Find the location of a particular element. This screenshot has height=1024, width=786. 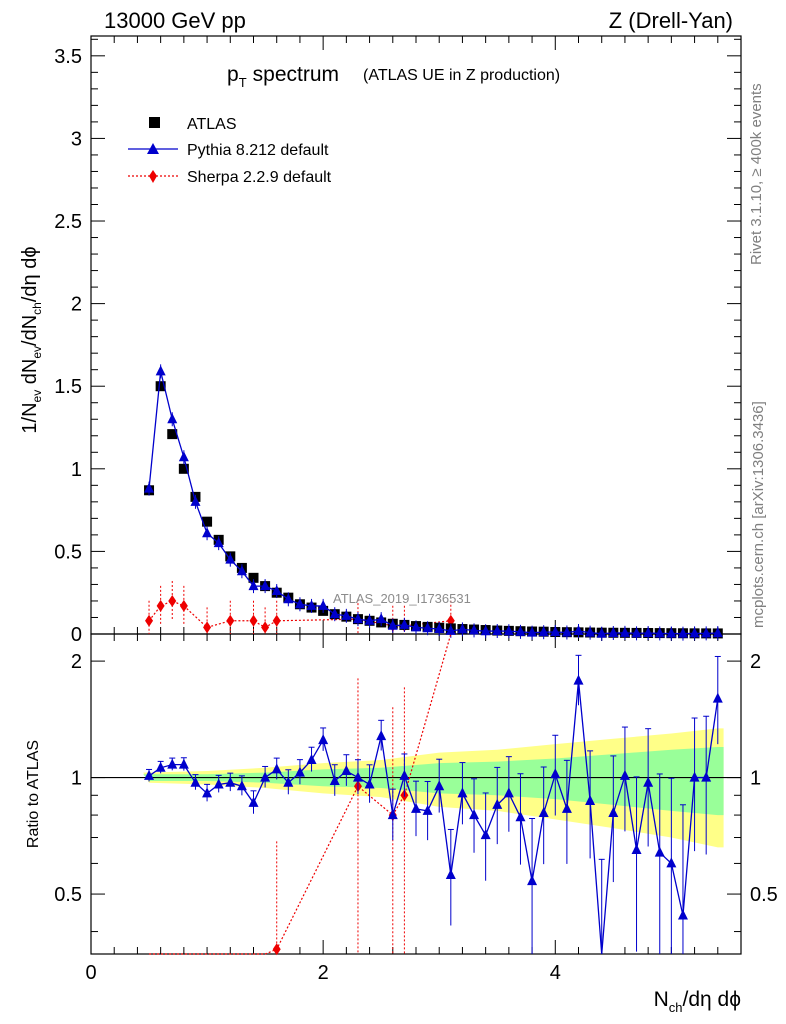

header-right: Z (Drell-Yan) is located at coordinates (671, 20).